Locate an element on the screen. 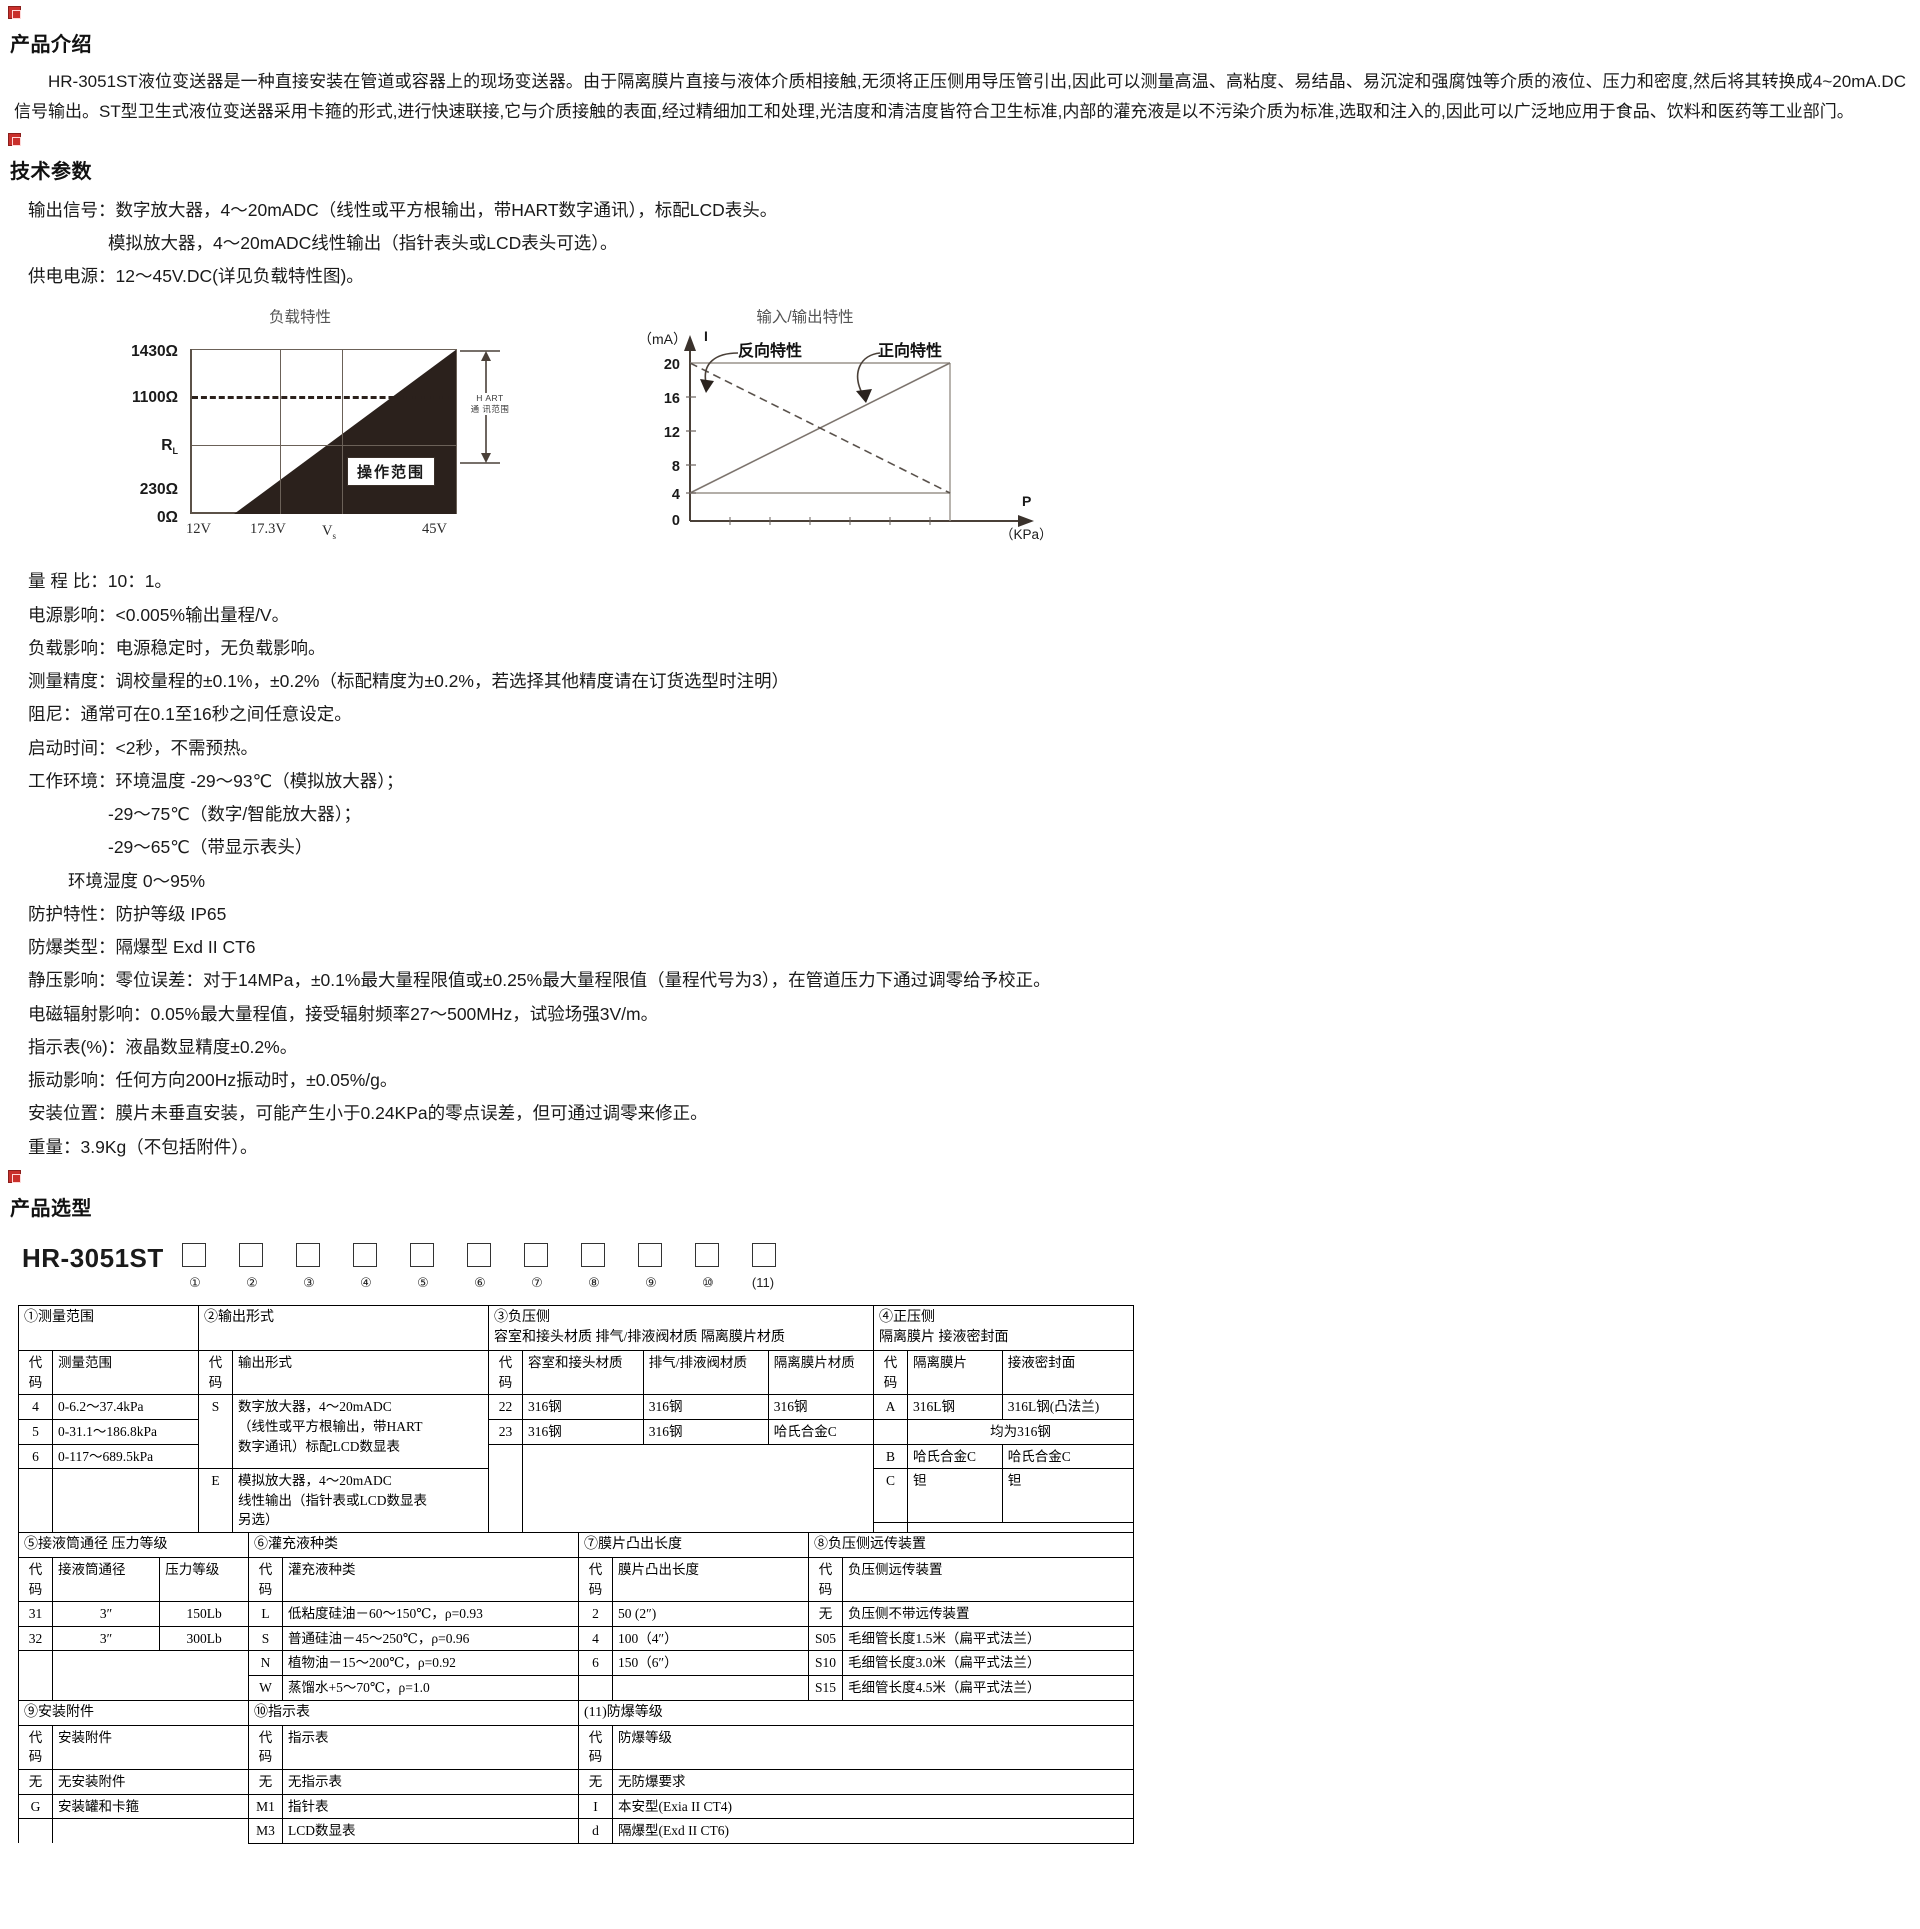  spec-line: 重量：3.9Kg（不包括附件）。 is located at coordinates (143, 1146).